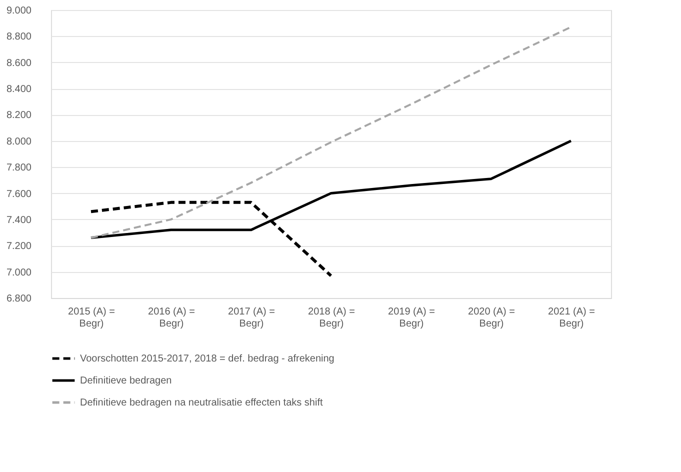  Describe the element at coordinates (19, 63) in the screenshot. I see `y-tick-label: 8.600` at that location.